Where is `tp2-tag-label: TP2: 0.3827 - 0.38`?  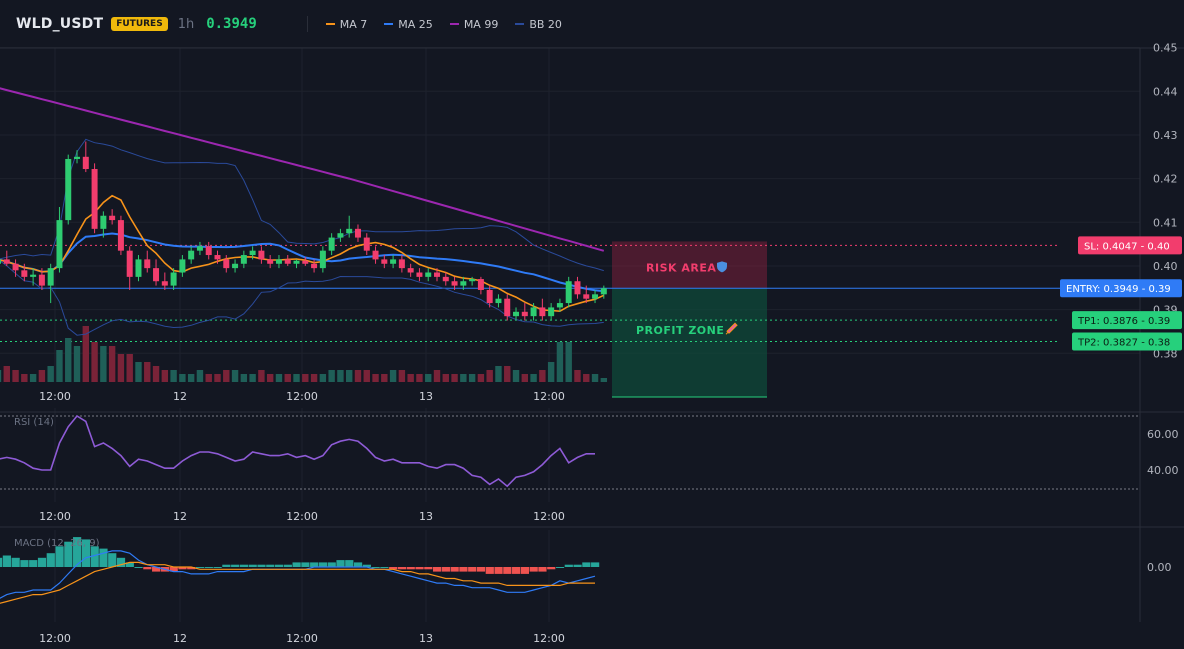 tp2-tag-label: TP2: 0.3827 - 0.38 is located at coordinates (1123, 342).